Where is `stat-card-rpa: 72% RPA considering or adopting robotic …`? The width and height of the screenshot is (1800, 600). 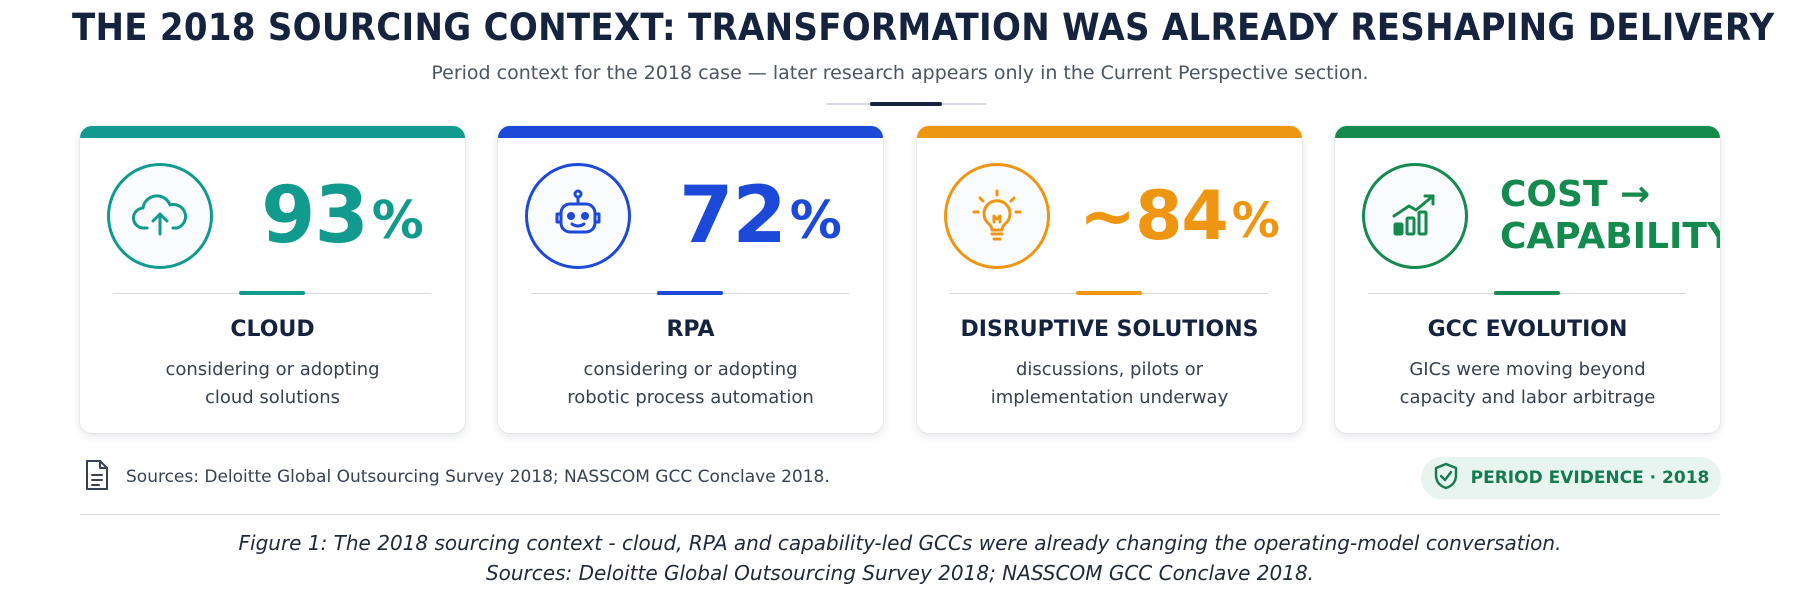
stat-card-rpa: 72% RPA considering or adopting robotic … is located at coordinates (690, 279).